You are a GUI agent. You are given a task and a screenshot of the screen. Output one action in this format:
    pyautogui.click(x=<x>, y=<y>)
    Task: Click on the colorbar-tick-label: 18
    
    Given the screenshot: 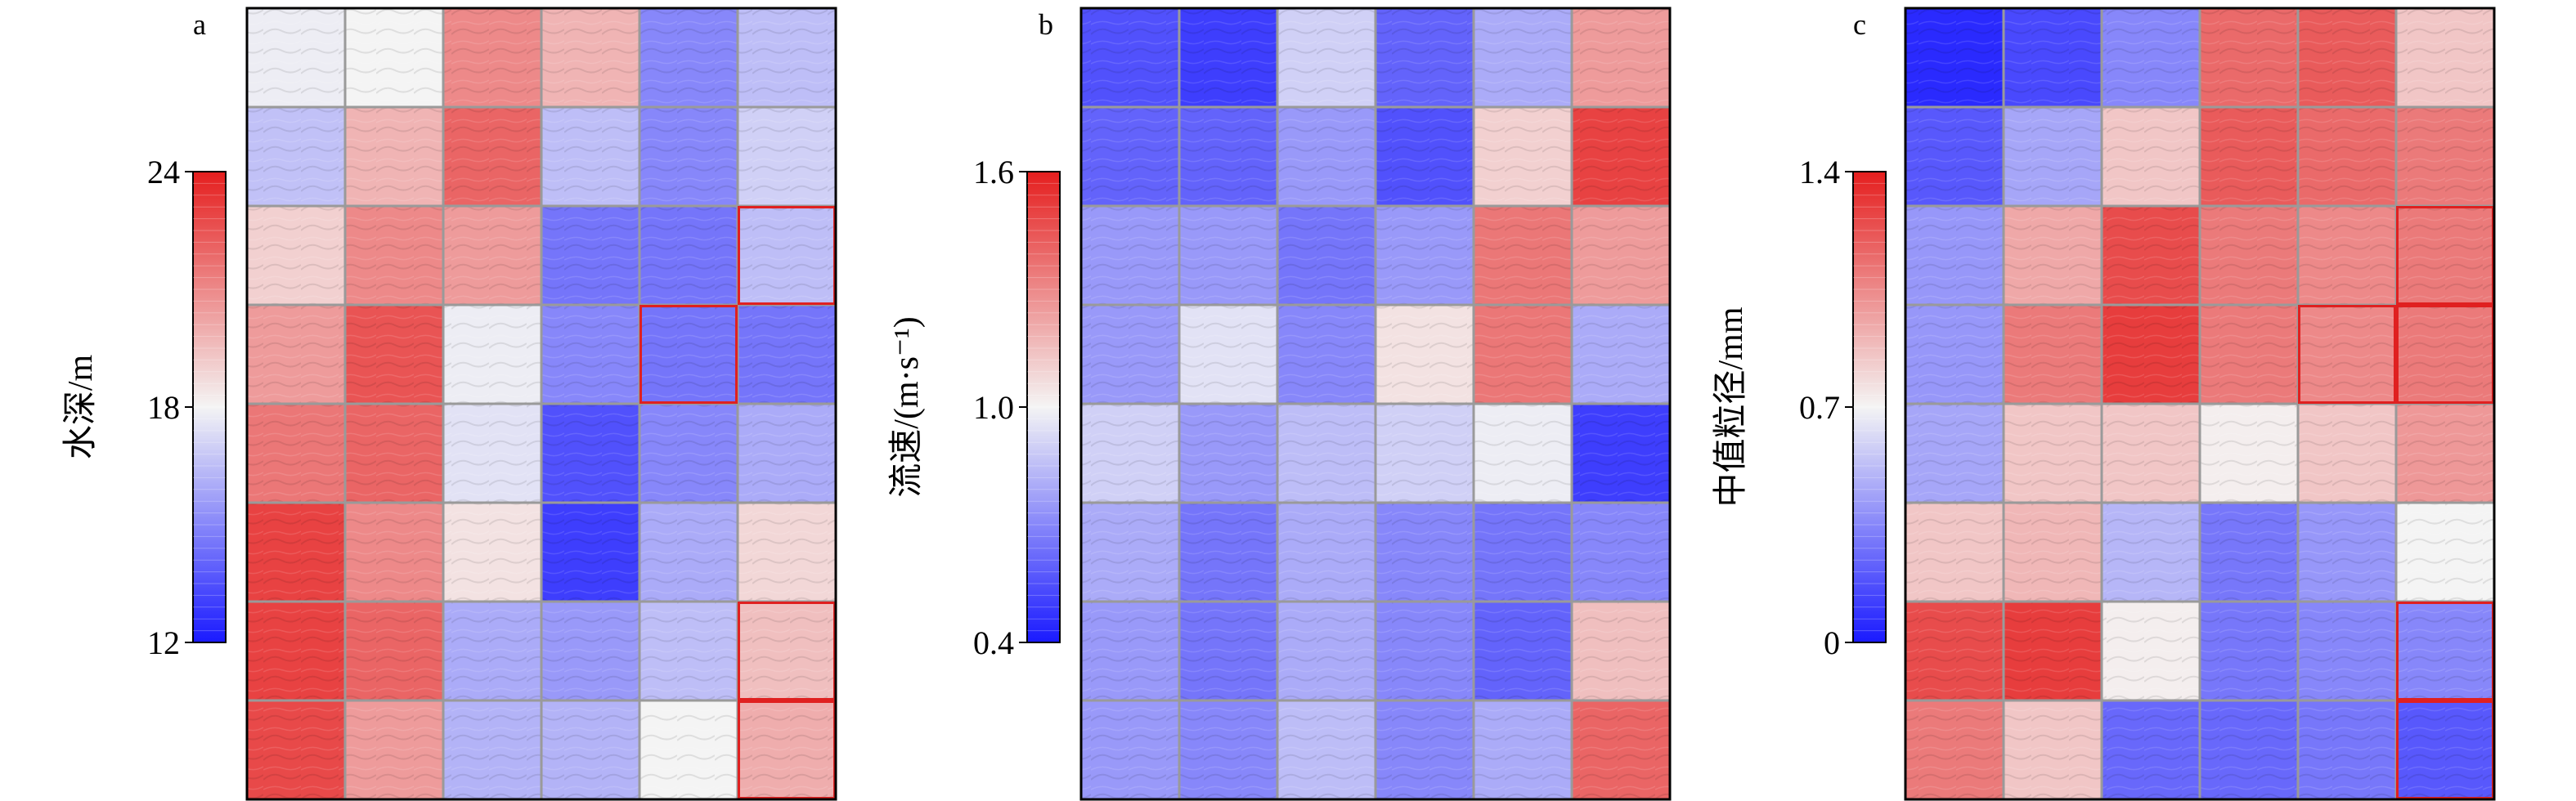 What is the action you would take?
    pyautogui.click(x=164, y=408)
    